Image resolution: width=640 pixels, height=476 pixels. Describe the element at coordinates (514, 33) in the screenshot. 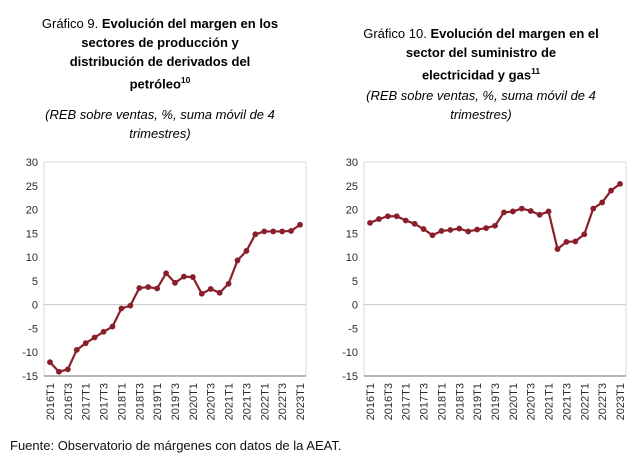

I see `grafico10-title-text-1: Evolución del margen en el` at that location.